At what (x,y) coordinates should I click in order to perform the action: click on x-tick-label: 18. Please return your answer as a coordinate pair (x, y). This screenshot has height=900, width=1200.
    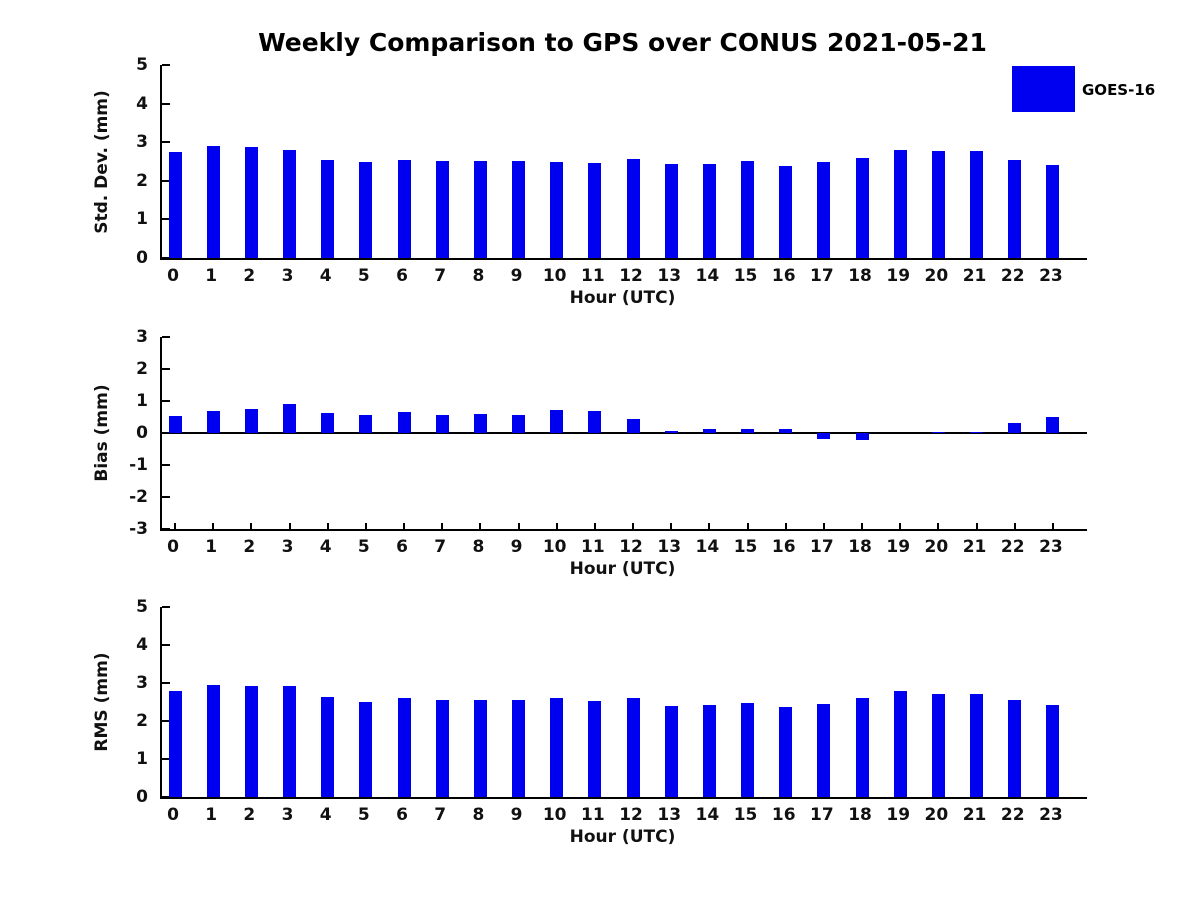
    Looking at the image, I should click on (860, 276).